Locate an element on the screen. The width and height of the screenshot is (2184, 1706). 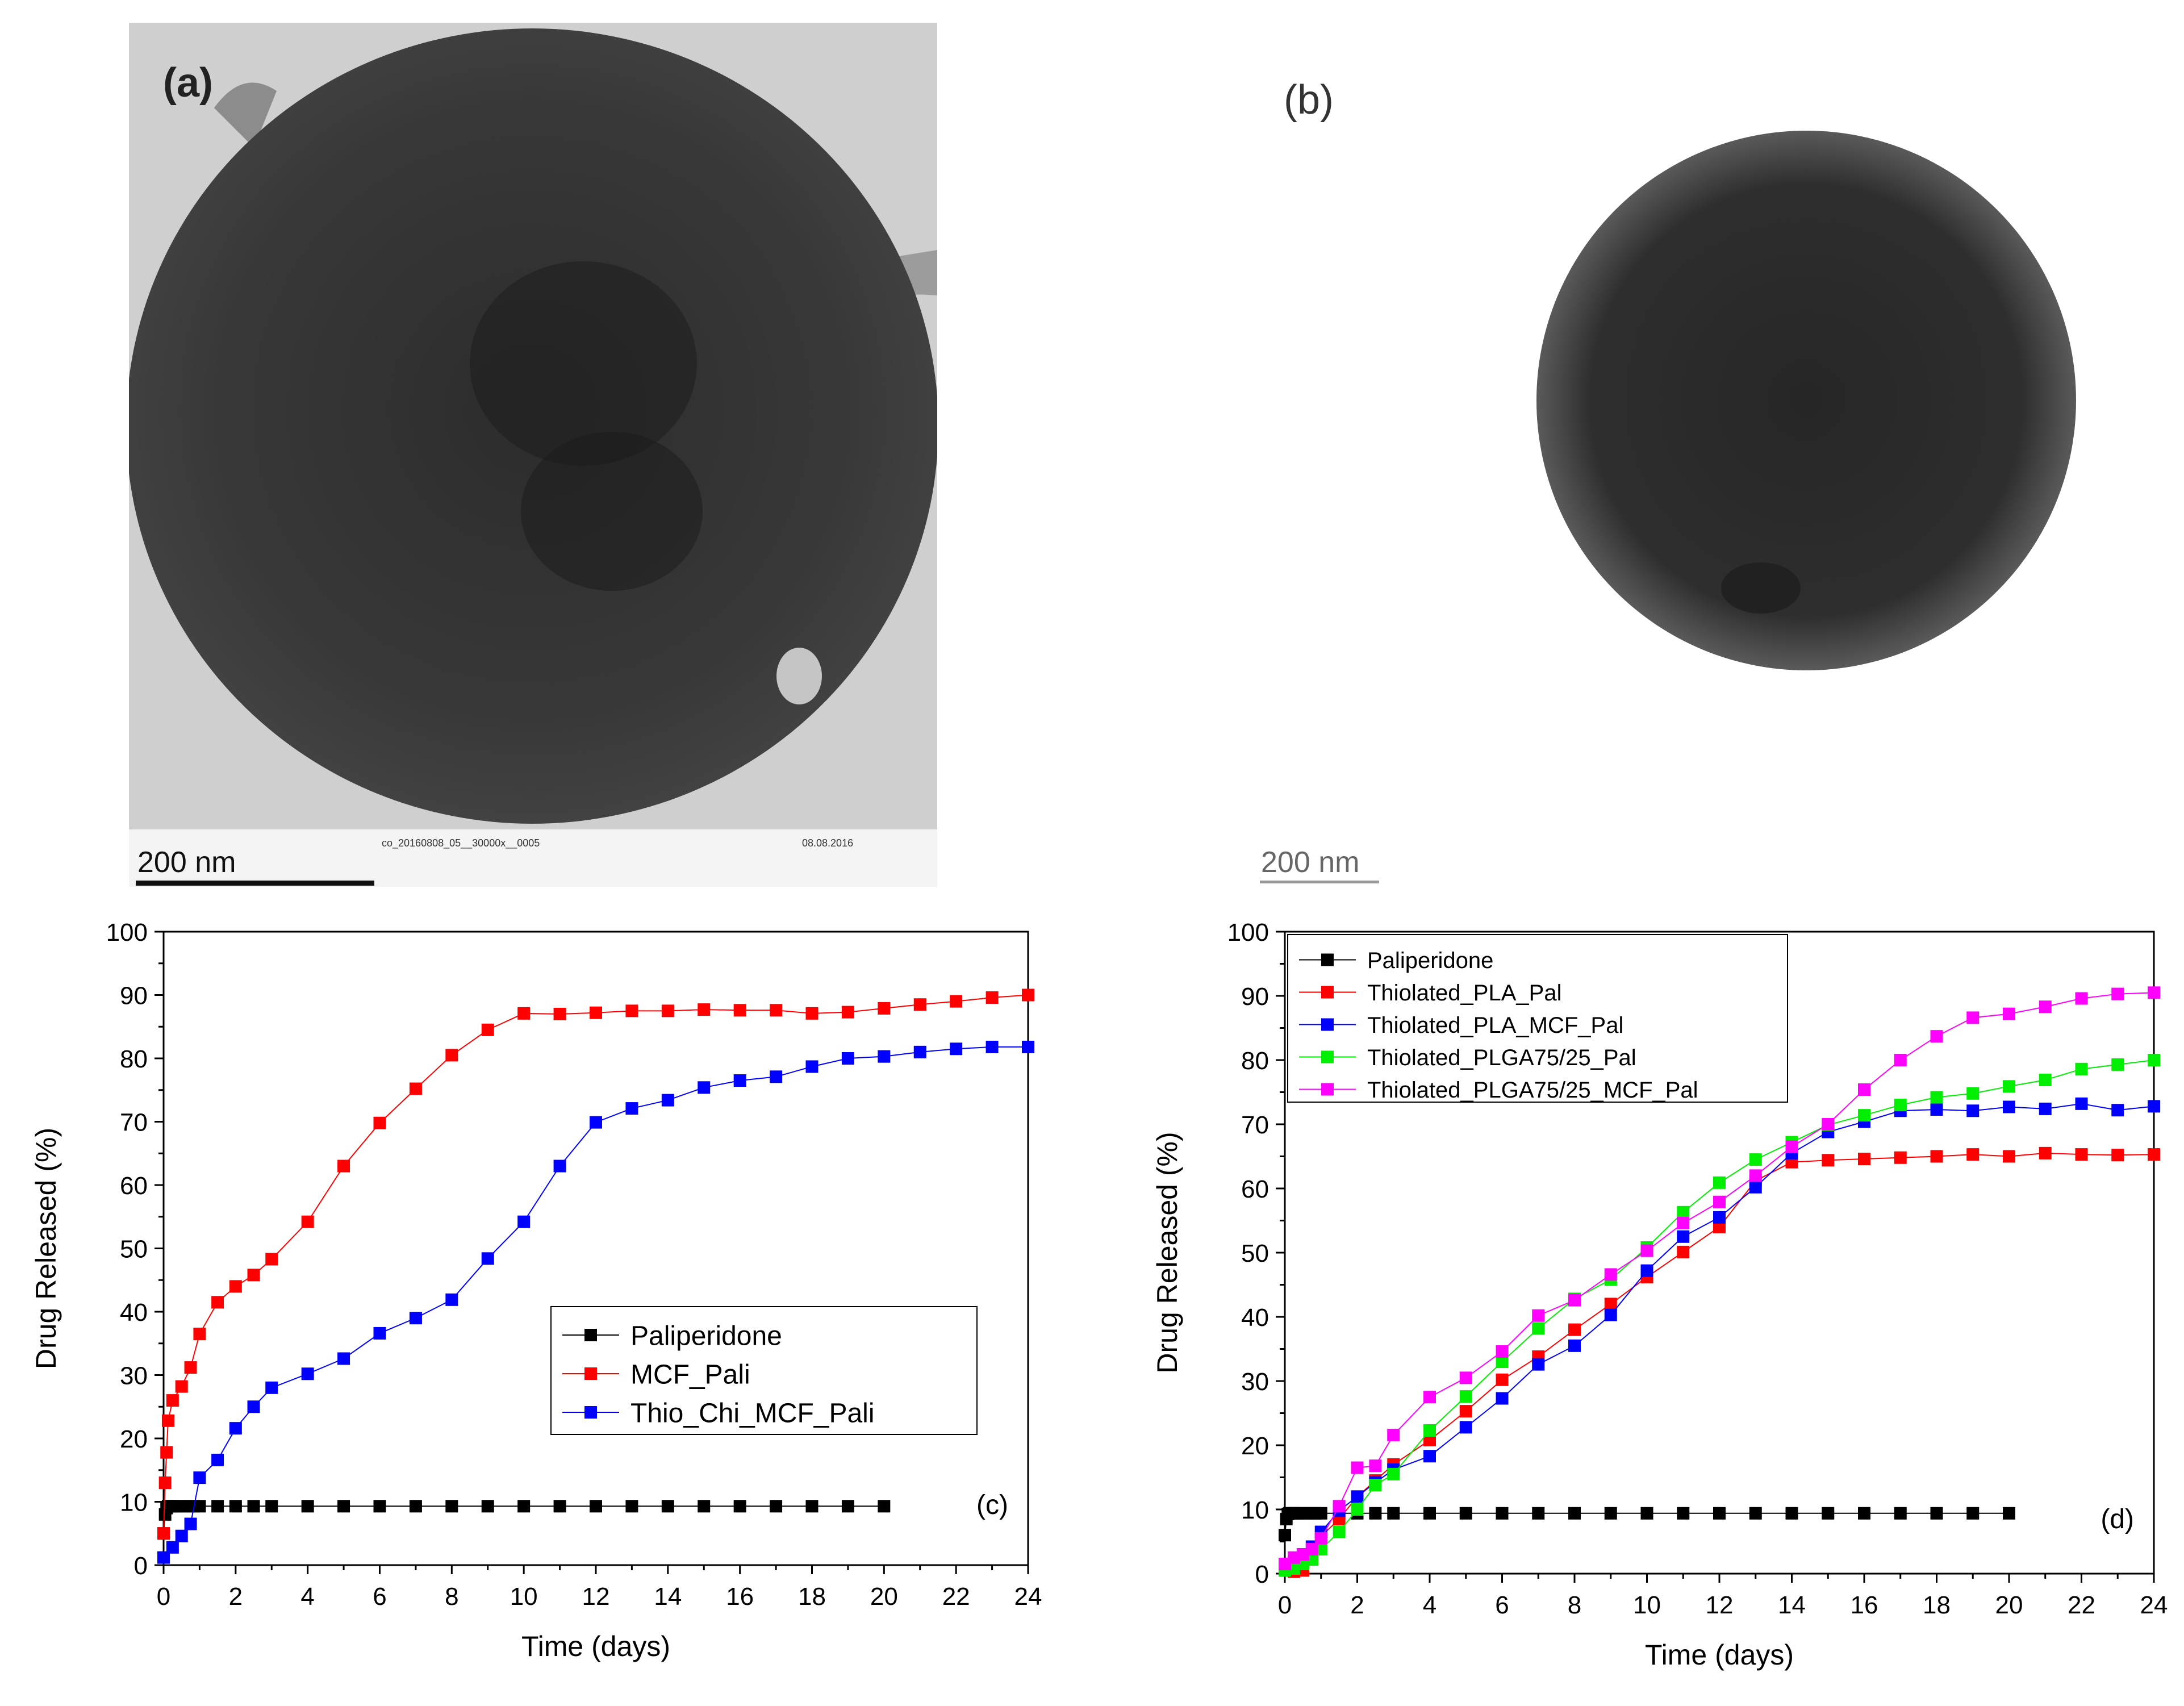
series-thiolated-plga75-25-pal is located at coordinates (1719, 1315).